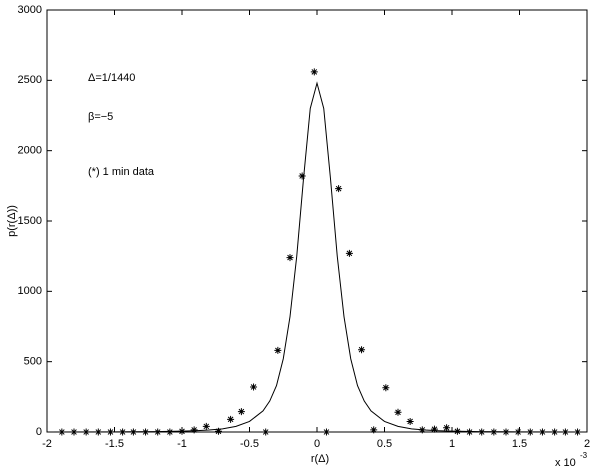 Image resolution: width=599 pixels, height=470 pixels. Describe the element at coordinates (30, 151) in the screenshot. I see `y-tick-label: 2000` at that location.